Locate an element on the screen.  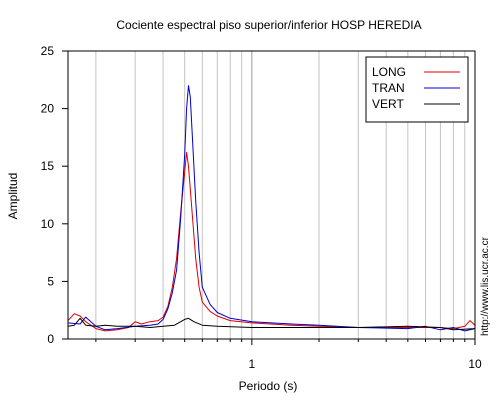
y-tick-label: 5 is located at coordinates (50, 281).